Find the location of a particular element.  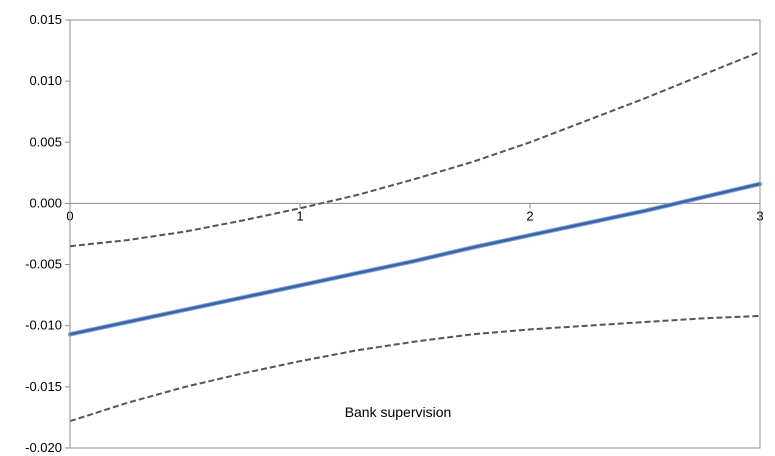

y-tick-label: -0.015 is located at coordinates (43, 386).